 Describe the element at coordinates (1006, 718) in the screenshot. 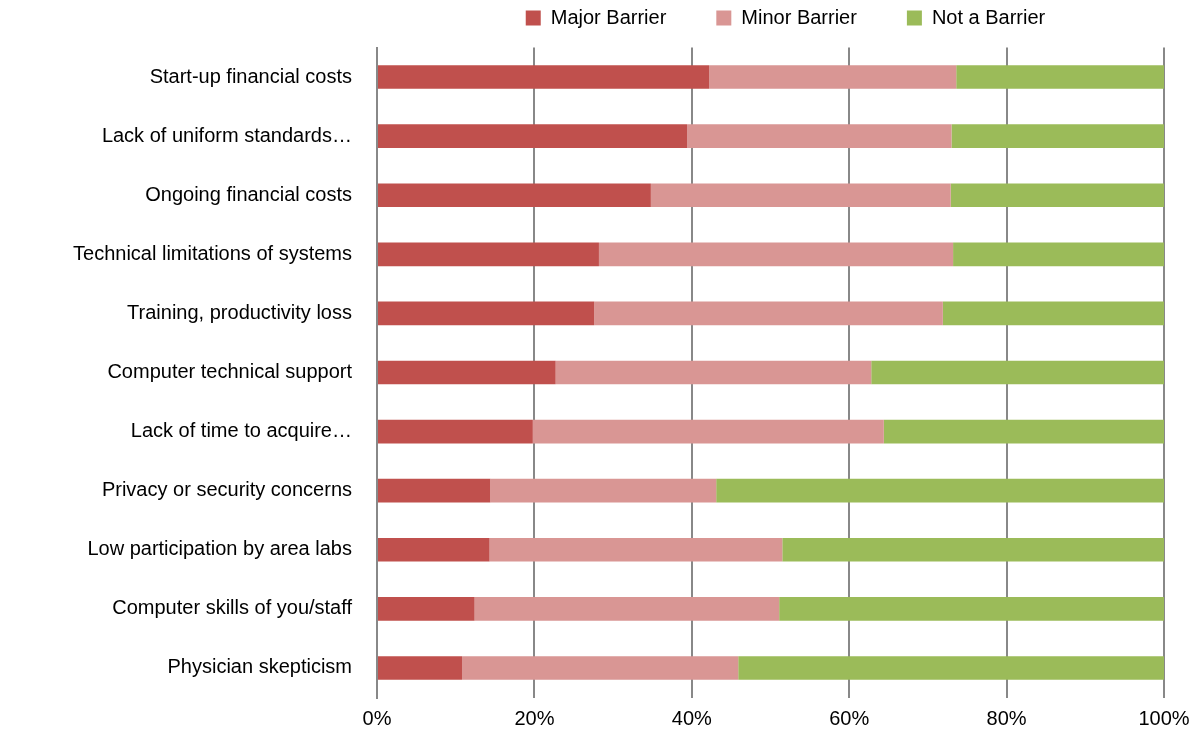

I see `x-tick-label: 80%` at that location.